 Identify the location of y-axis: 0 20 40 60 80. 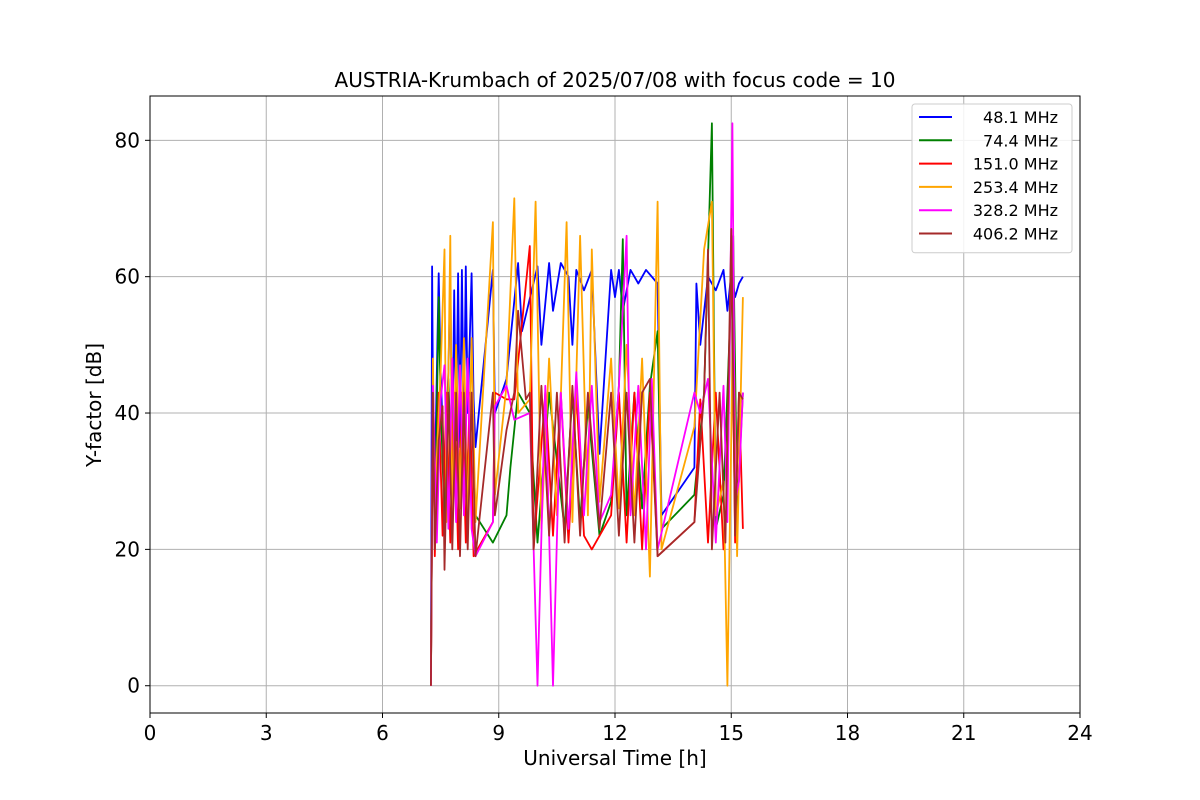
(132, 413).